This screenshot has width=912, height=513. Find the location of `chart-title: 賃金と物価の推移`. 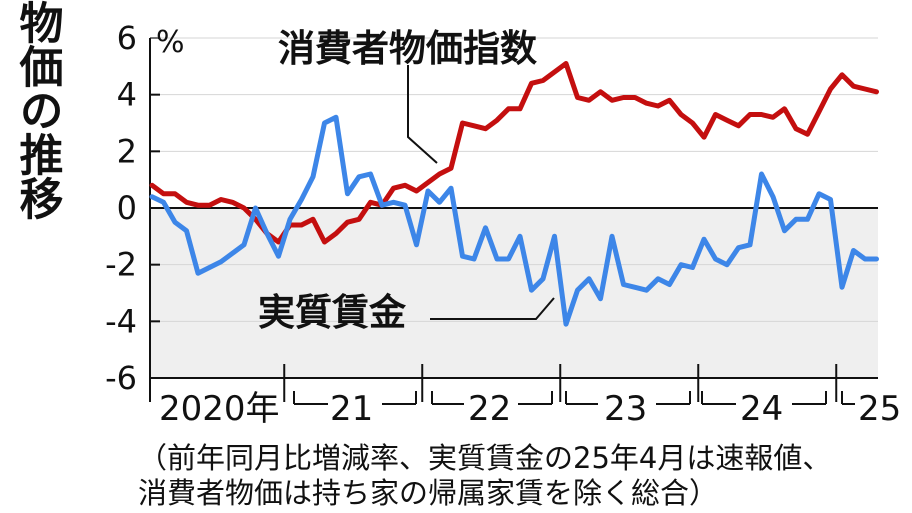

chart-title: 賃金と物価の推移 is located at coordinates (38, 110).